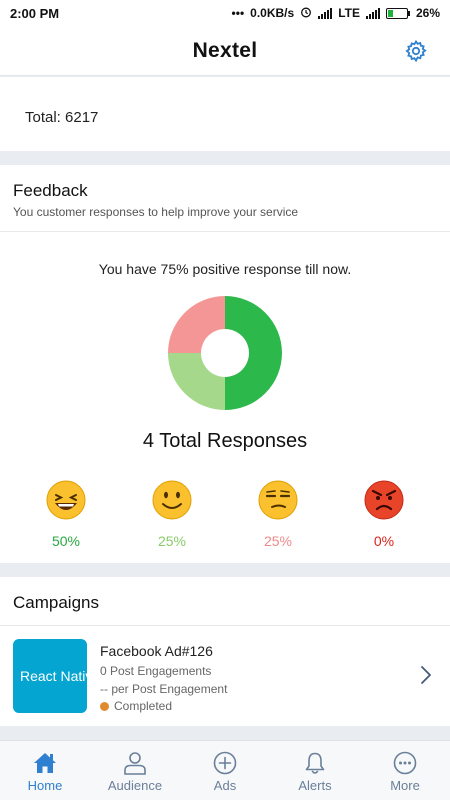 This screenshot has height=800, width=450. What do you see at coordinates (384, 500) in the screenshot?
I see `angry-face-icon` at bounding box center [384, 500].